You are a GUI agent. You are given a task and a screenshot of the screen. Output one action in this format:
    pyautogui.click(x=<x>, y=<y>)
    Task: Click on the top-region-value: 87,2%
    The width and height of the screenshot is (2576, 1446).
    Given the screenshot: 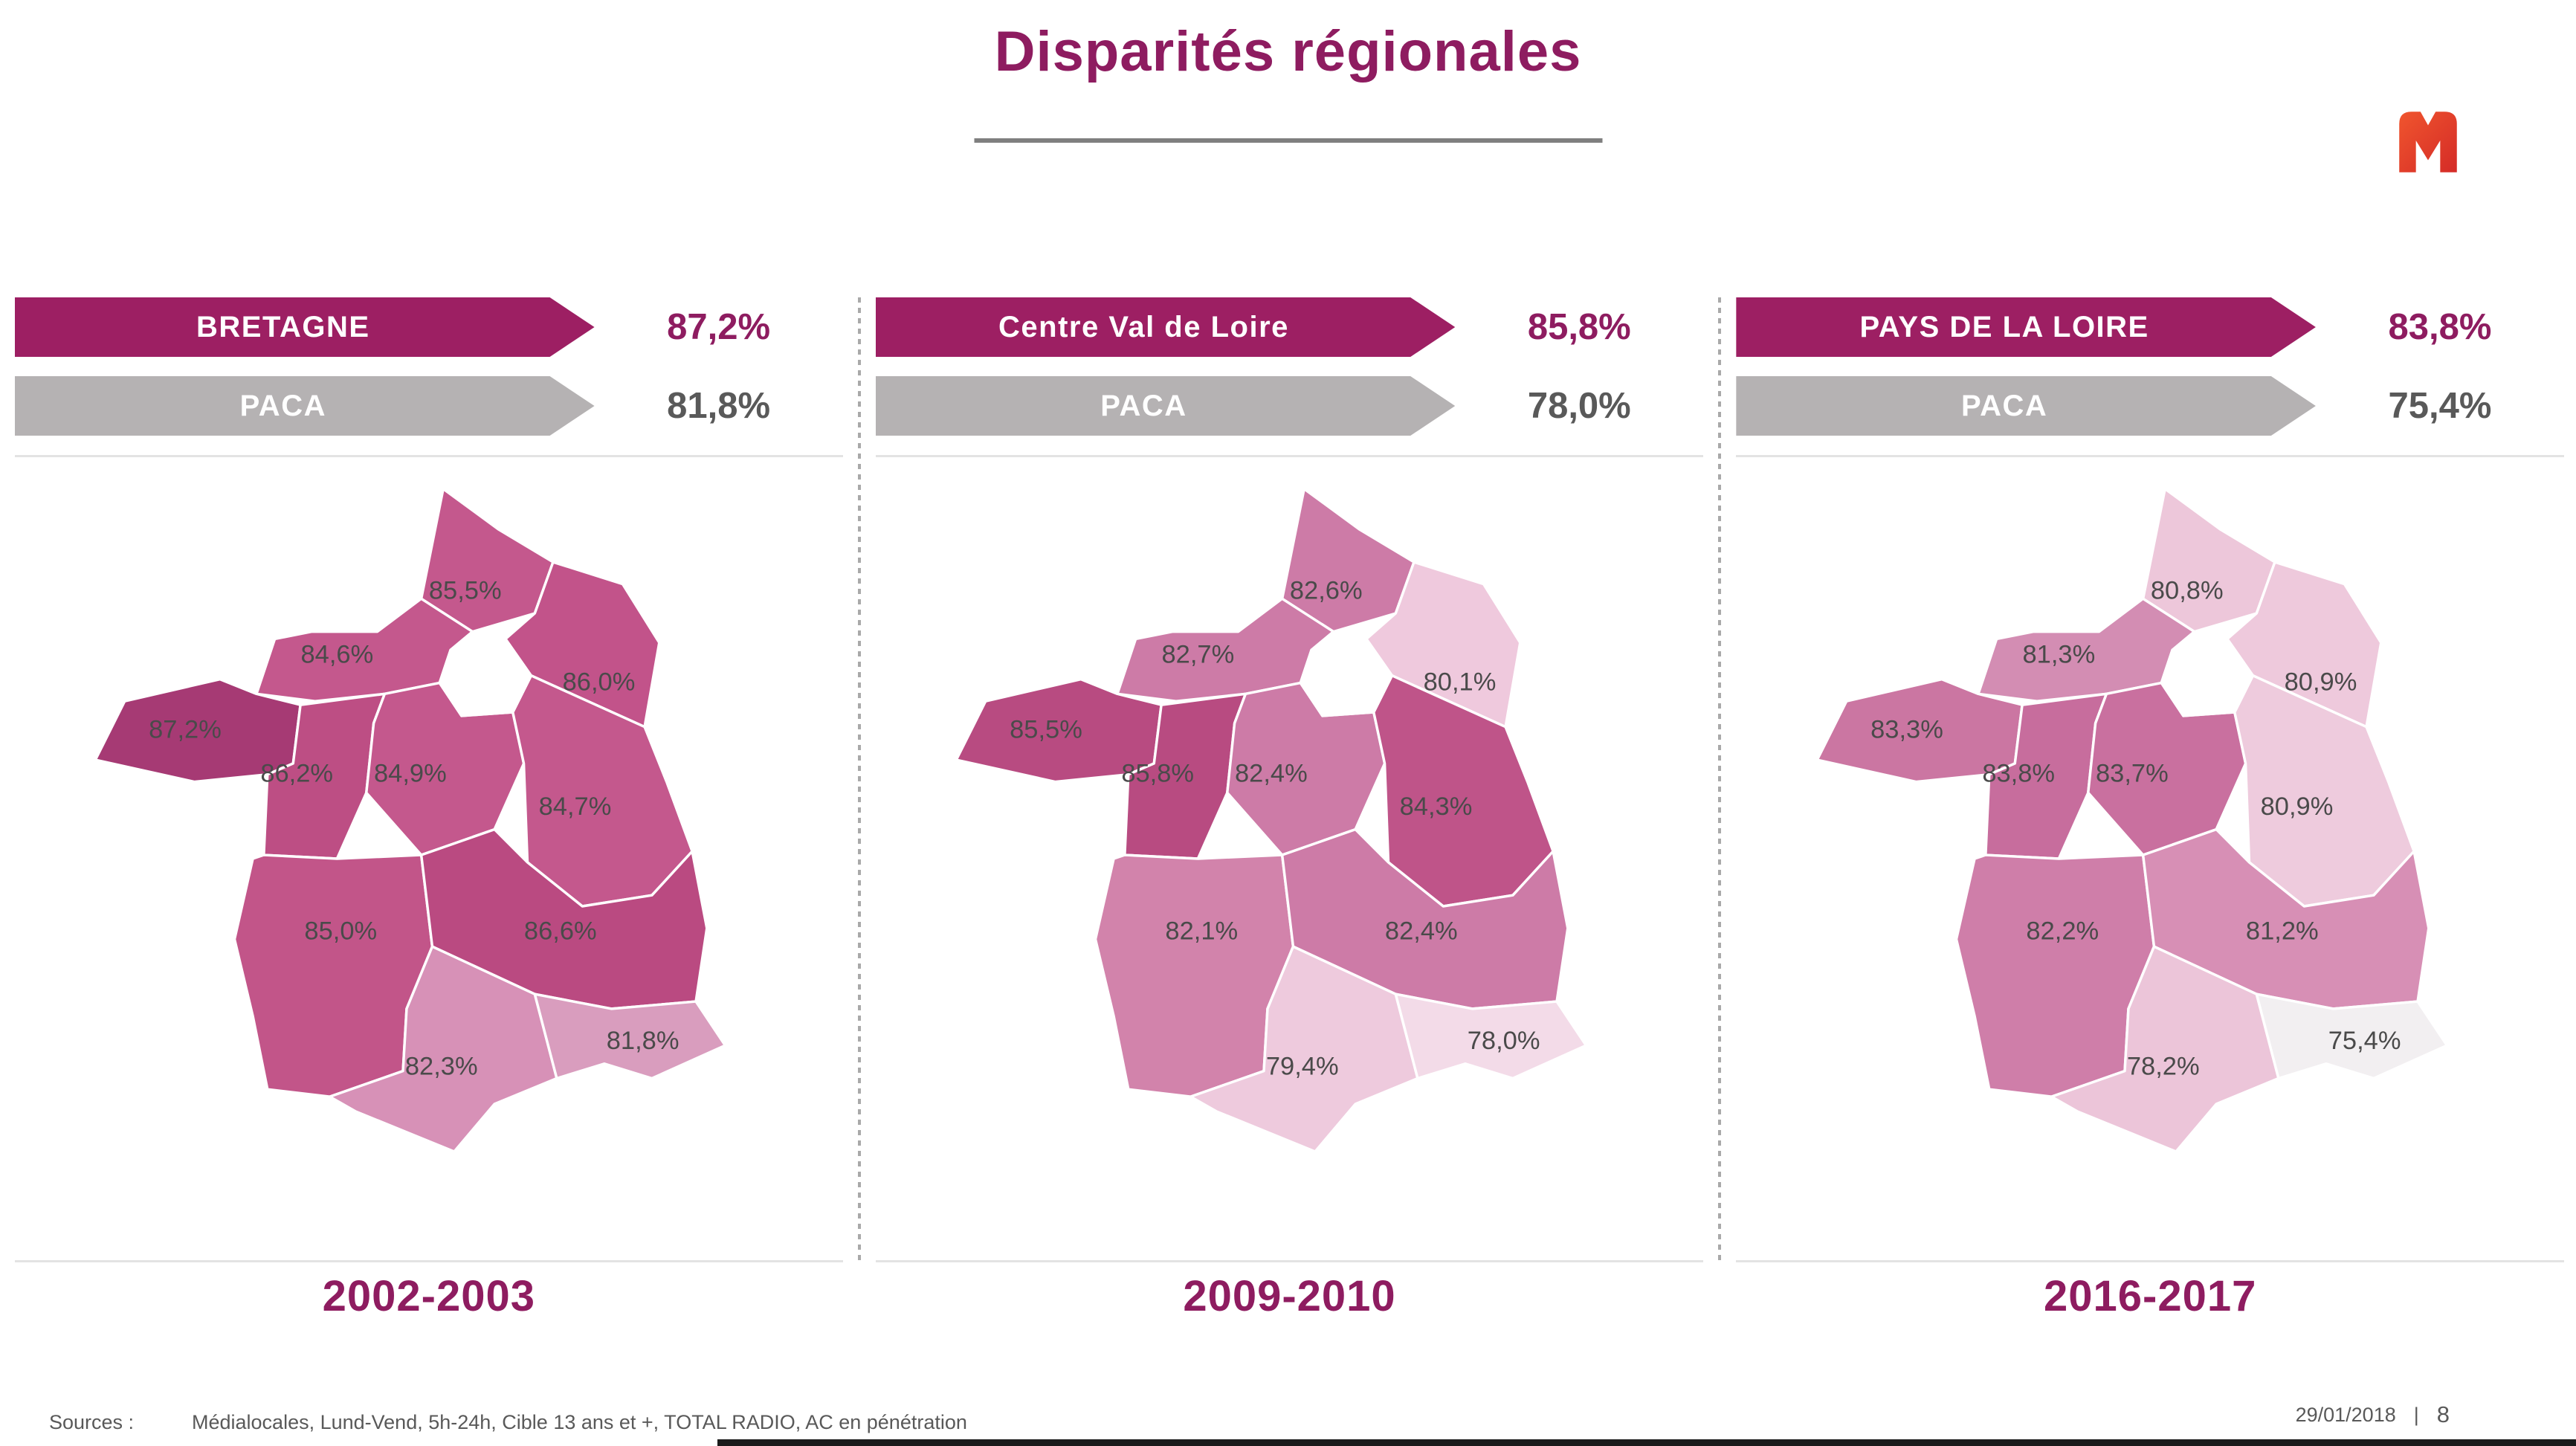 What is the action you would take?
    pyautogui.click(x=719, y=327)
    